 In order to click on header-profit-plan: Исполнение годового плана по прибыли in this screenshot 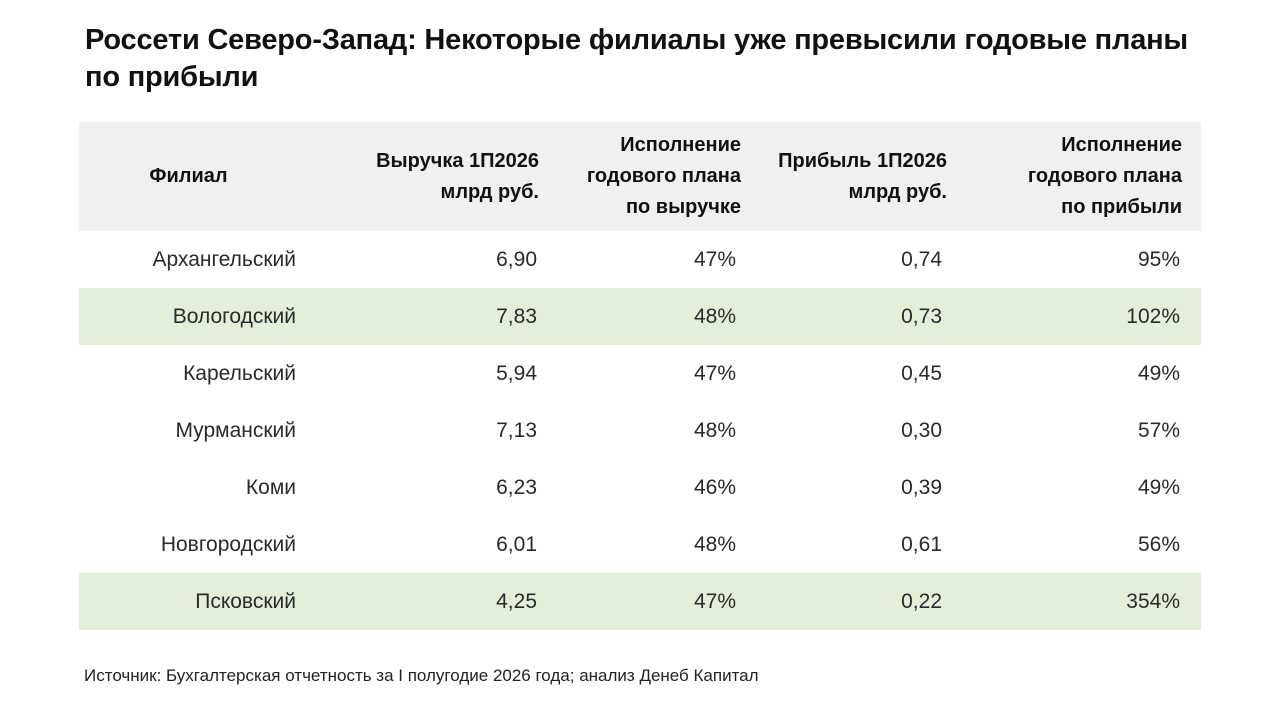, I will do `click(1104, 176)`.